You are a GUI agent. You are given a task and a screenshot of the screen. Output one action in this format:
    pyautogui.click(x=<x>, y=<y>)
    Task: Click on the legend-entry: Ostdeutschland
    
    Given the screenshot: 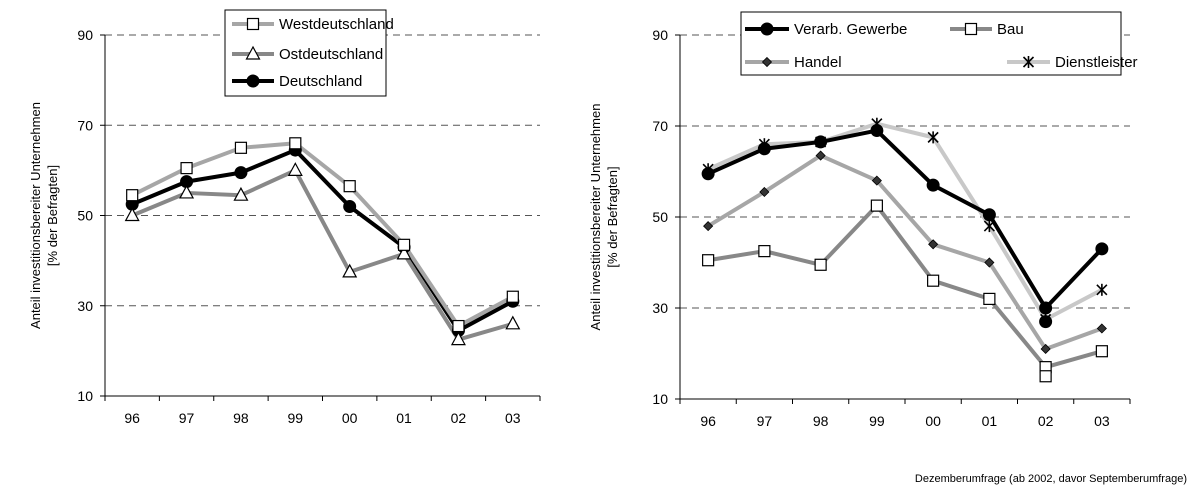 What is the action you would take?
    pyautogui.click(x=331, y=54)
    